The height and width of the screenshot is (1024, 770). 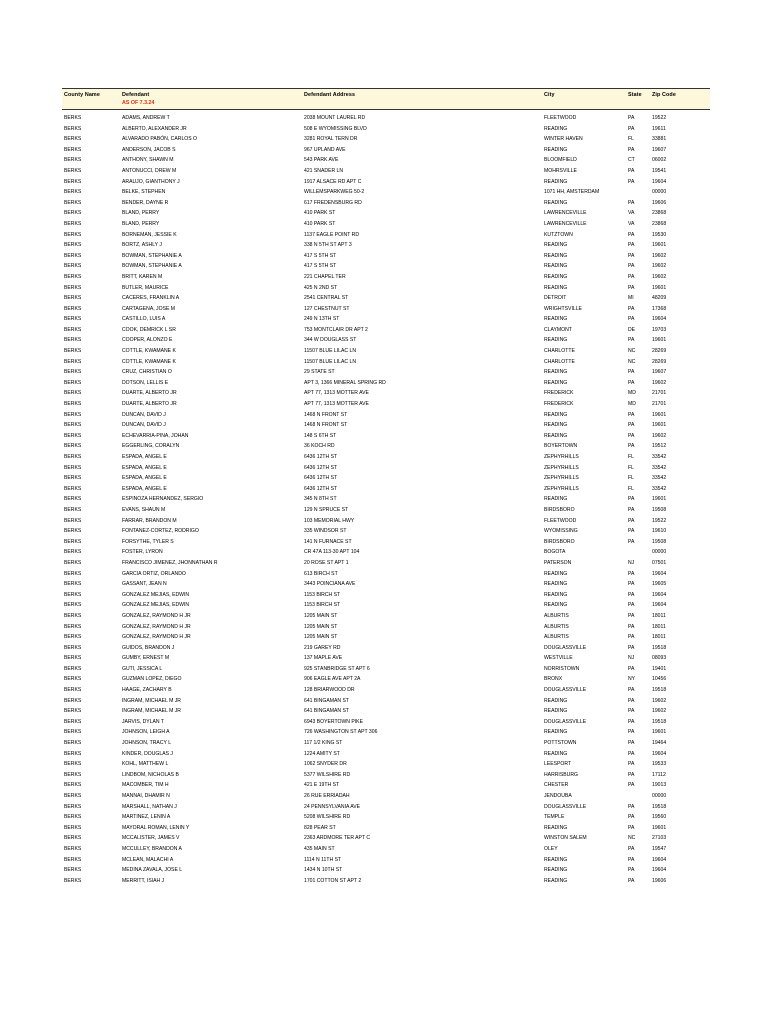 What do you see at coordinates (631, 213) in the screenshot?
I see `cell-state: VA` at bounding box center [631, 213].